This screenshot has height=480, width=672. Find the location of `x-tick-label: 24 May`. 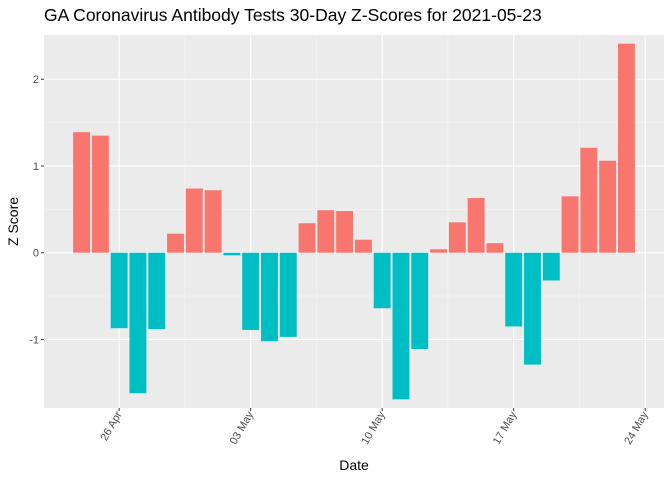

x-tick-label: 24 May is located at coordinates (636, 428).